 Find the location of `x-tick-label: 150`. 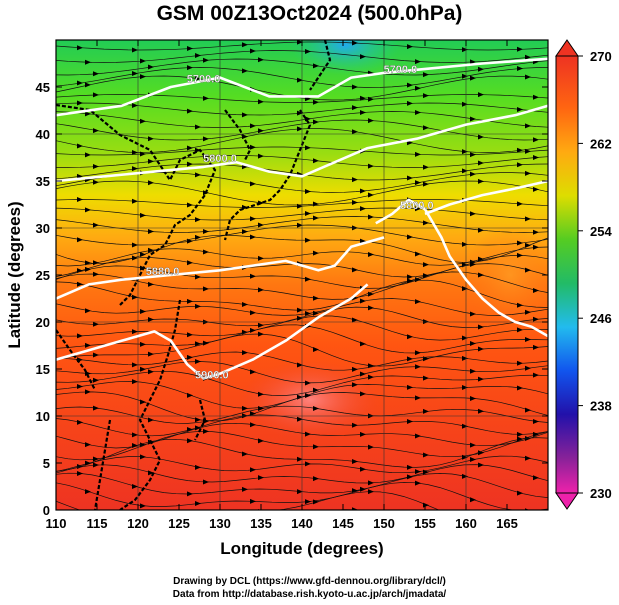

x-tick-label: 150 is located at coordinates (384, 523).